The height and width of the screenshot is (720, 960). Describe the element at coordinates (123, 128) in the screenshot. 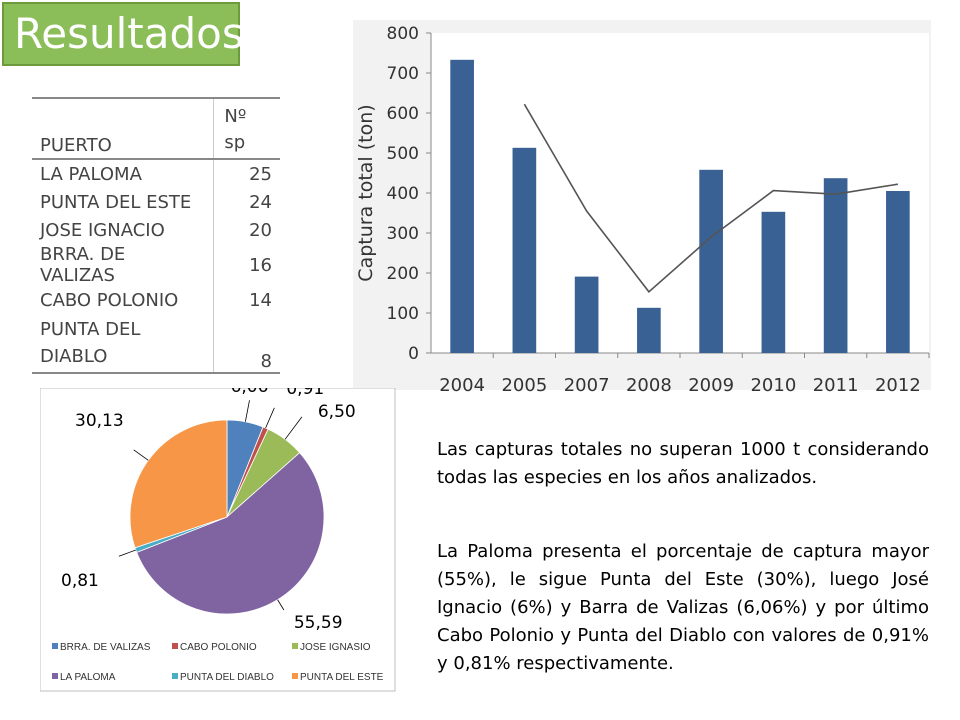

I see `column-header-port: PUERTO` at that location.